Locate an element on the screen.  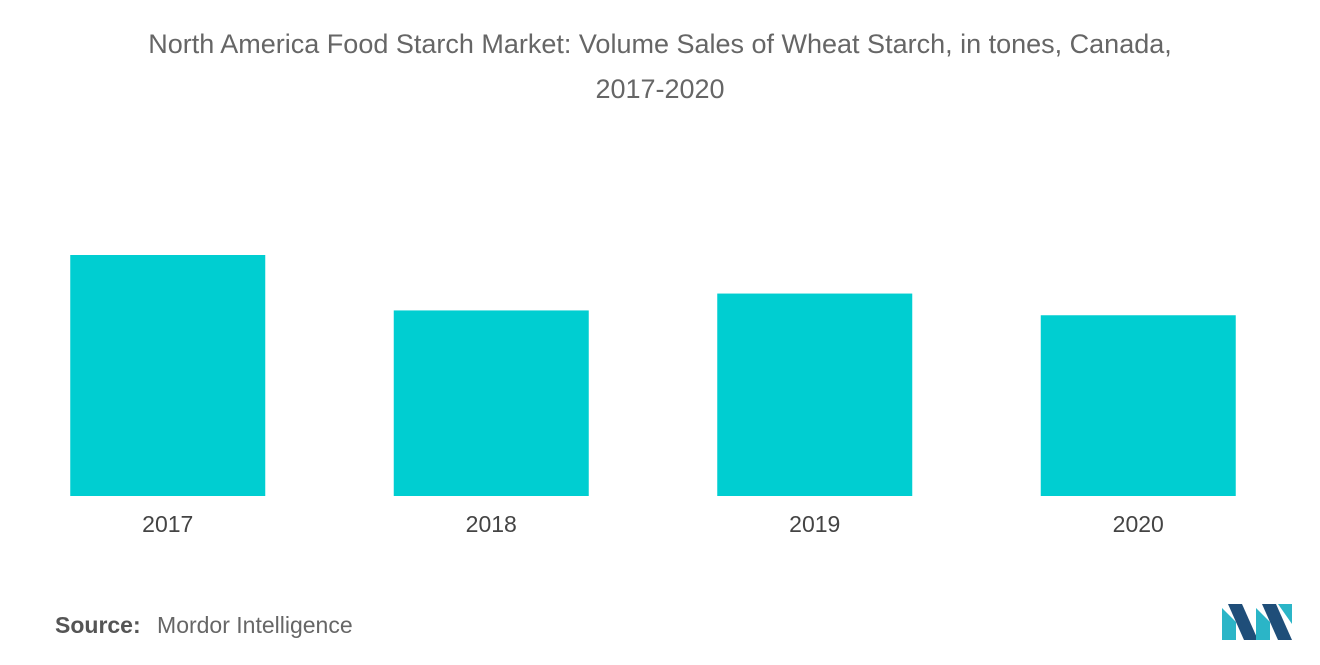
bar-2020 is located at coordinates (1138, 405).